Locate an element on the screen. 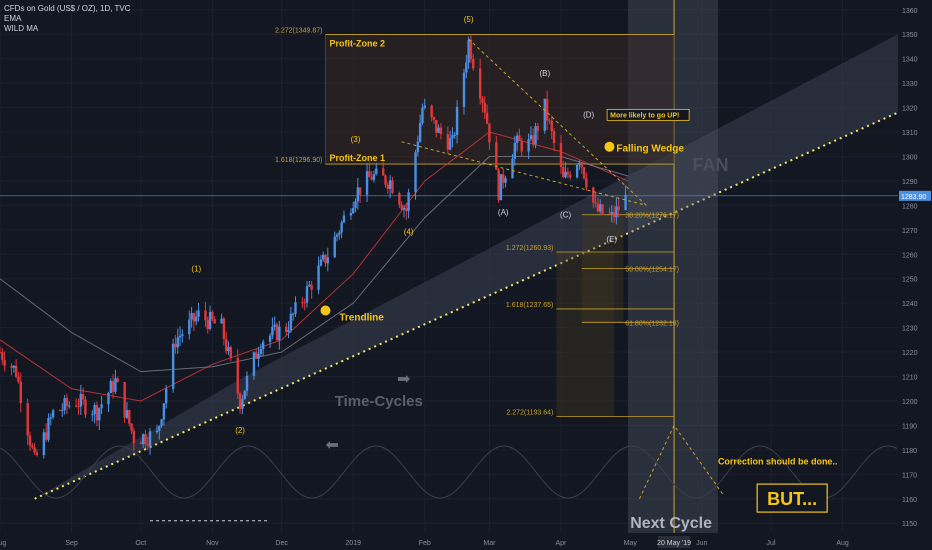 This screenshot has width=932, height=550. legend-wild-ma: WILD MA is located at coordinates (21, 28).